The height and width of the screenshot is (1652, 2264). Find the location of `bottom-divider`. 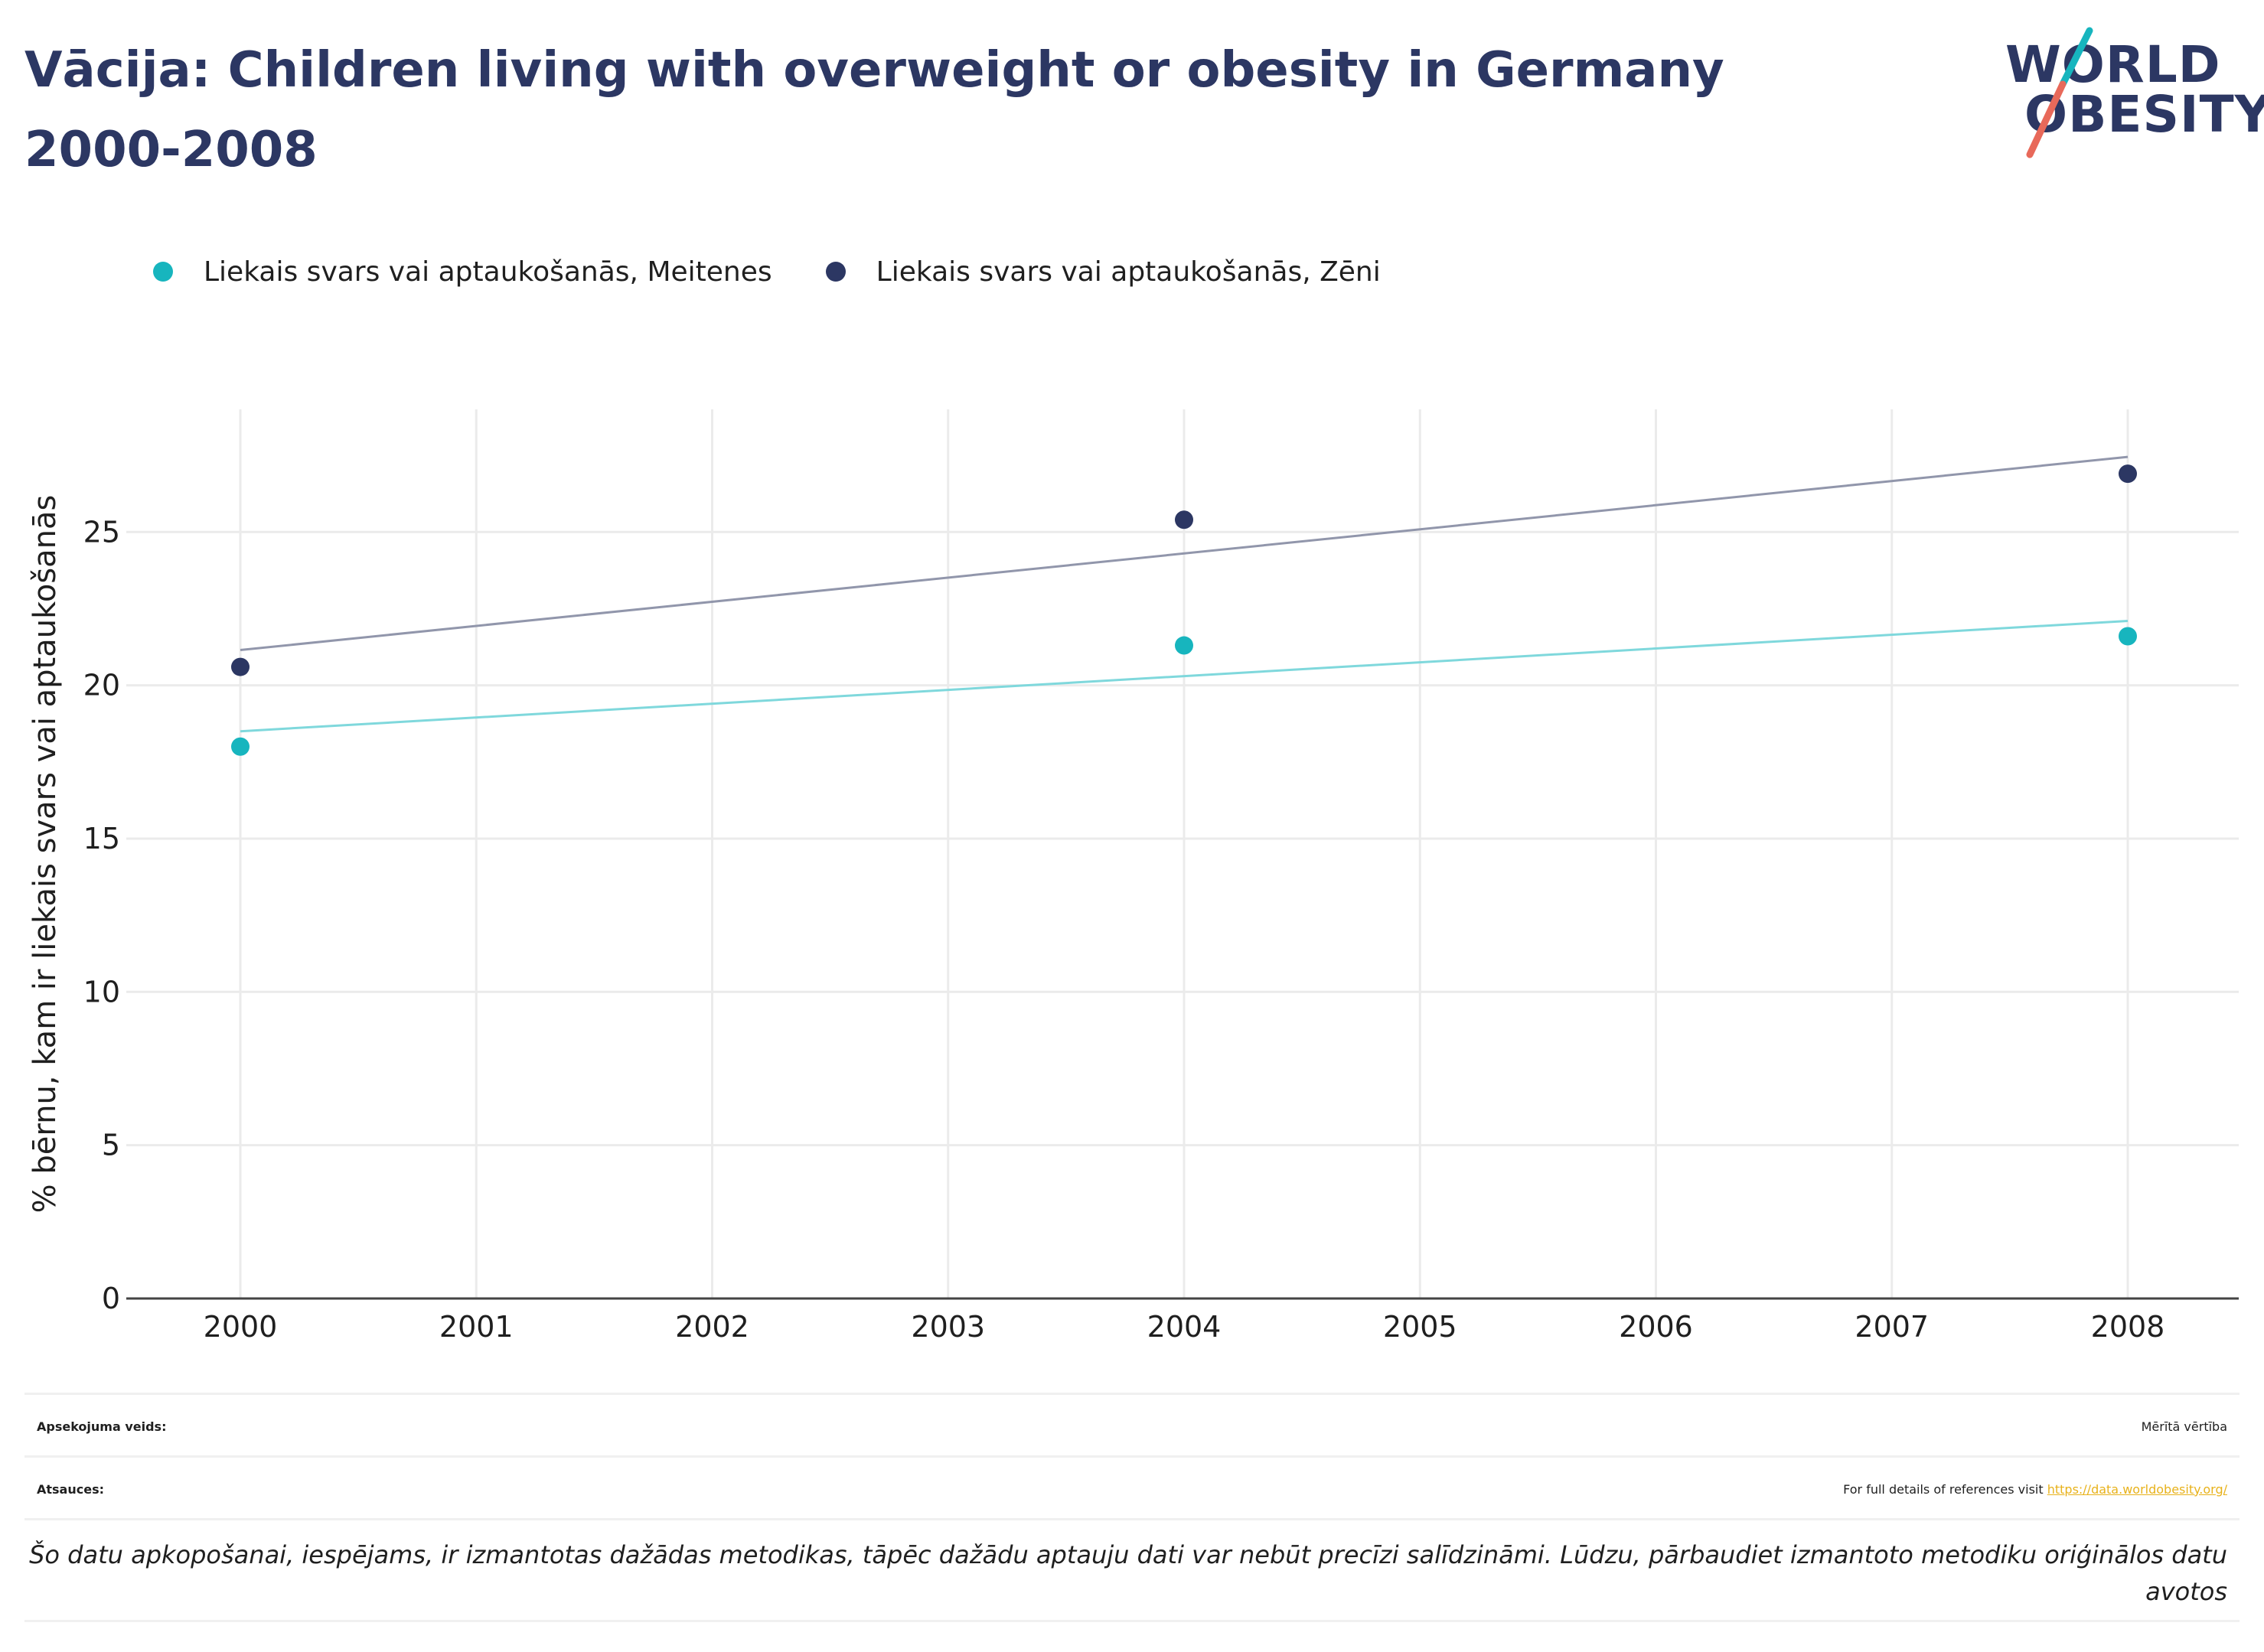

bottom-divider is located at coordinates (1132, 1621).